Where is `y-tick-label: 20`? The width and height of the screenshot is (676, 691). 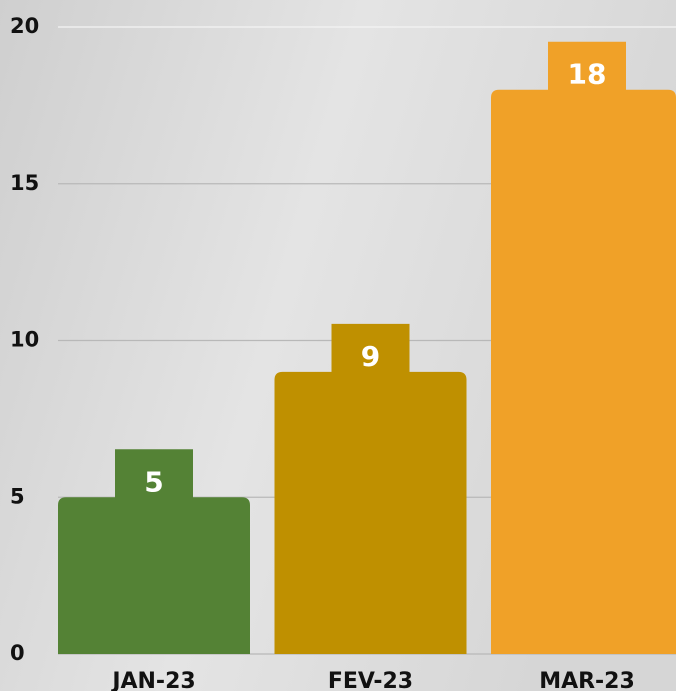 y-tick-label: 20 is located at coordinates (24, 26).